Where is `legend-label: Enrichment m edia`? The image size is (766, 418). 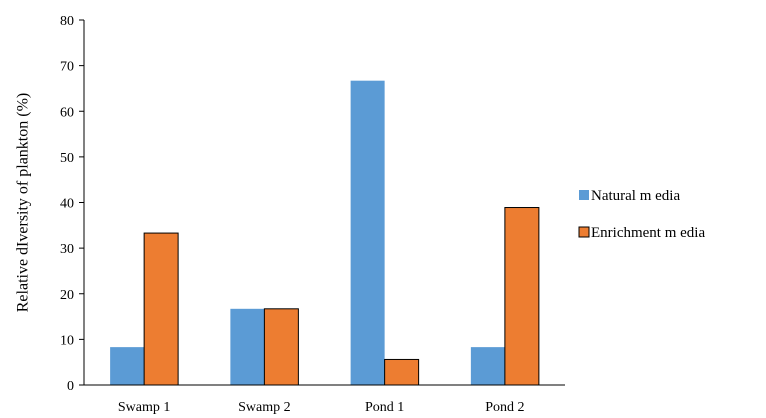 legend-label: Enrichment m edia is located at coordinates (648, 233).